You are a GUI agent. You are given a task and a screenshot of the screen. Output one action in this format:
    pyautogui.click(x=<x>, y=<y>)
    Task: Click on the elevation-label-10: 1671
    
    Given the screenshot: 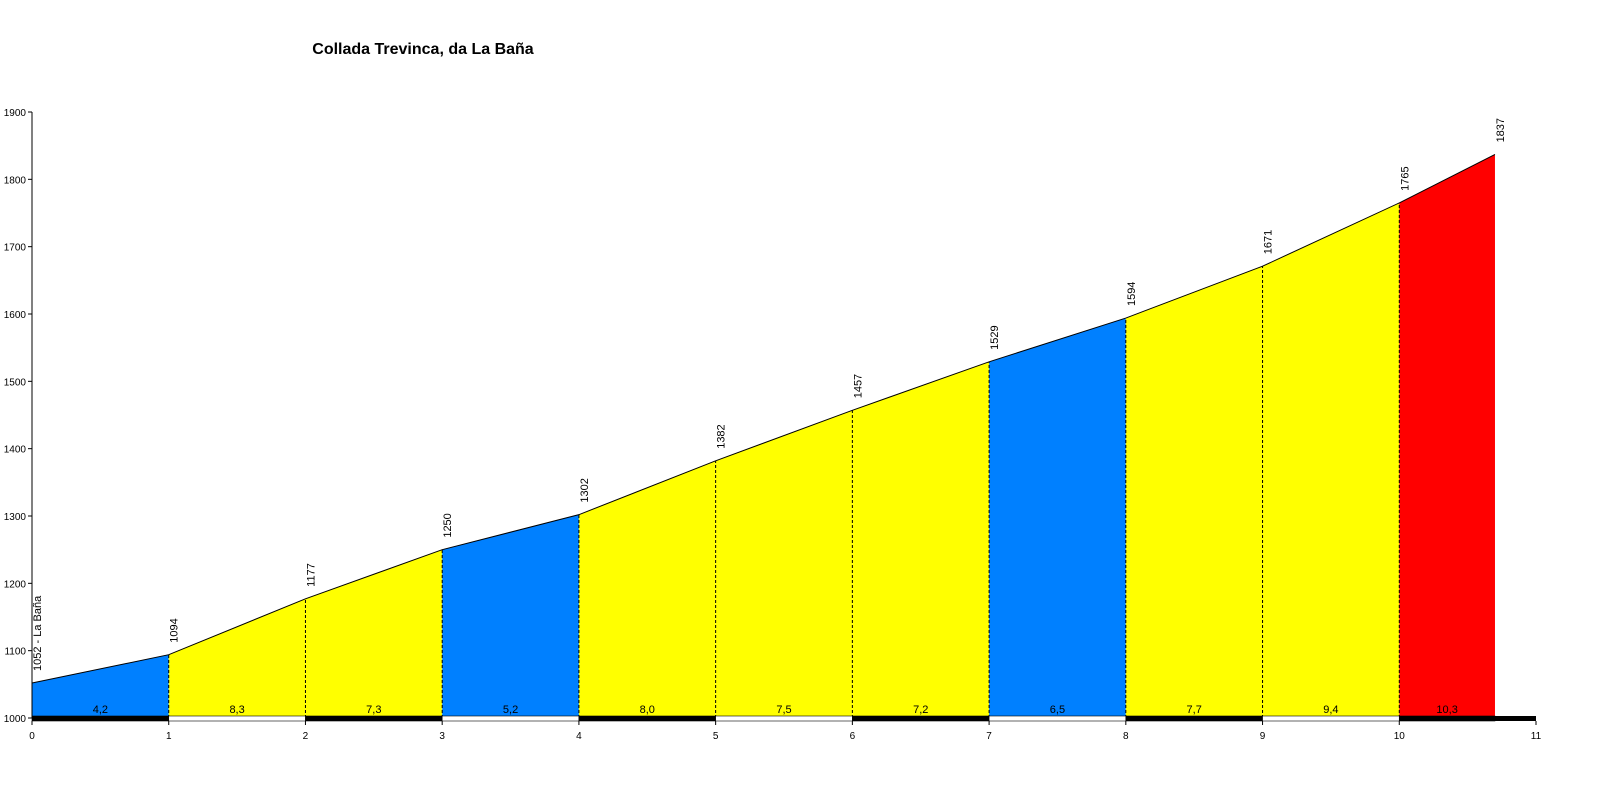 What is the action you would take?
    pyautogui.click(x=1269, y=242)
    